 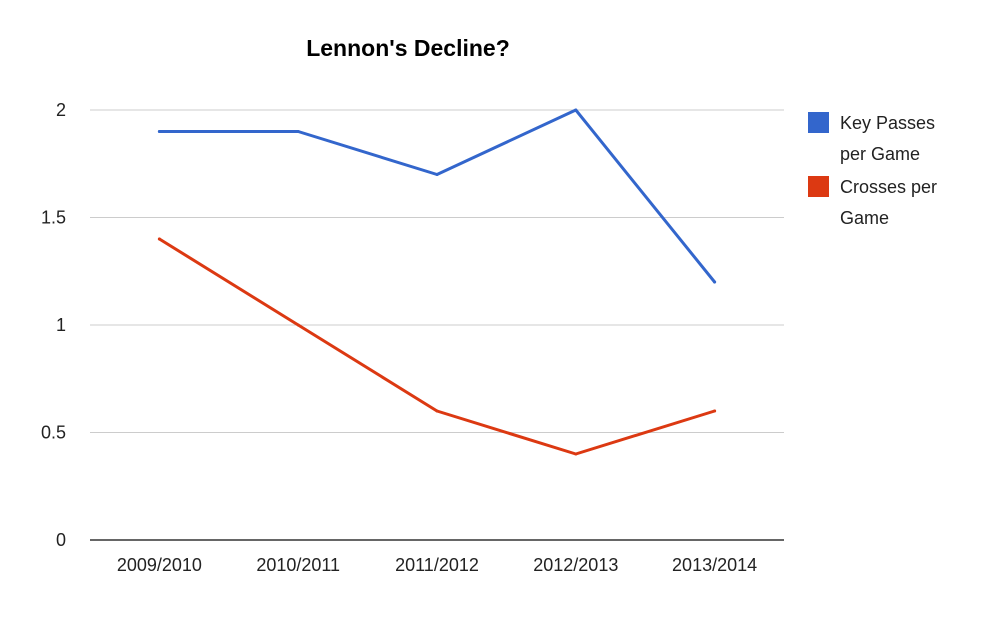 What do you see at coordinates (61, 540) in the screenshot?
I see `y-tick-label: 0` at bounding box center [61, 540].